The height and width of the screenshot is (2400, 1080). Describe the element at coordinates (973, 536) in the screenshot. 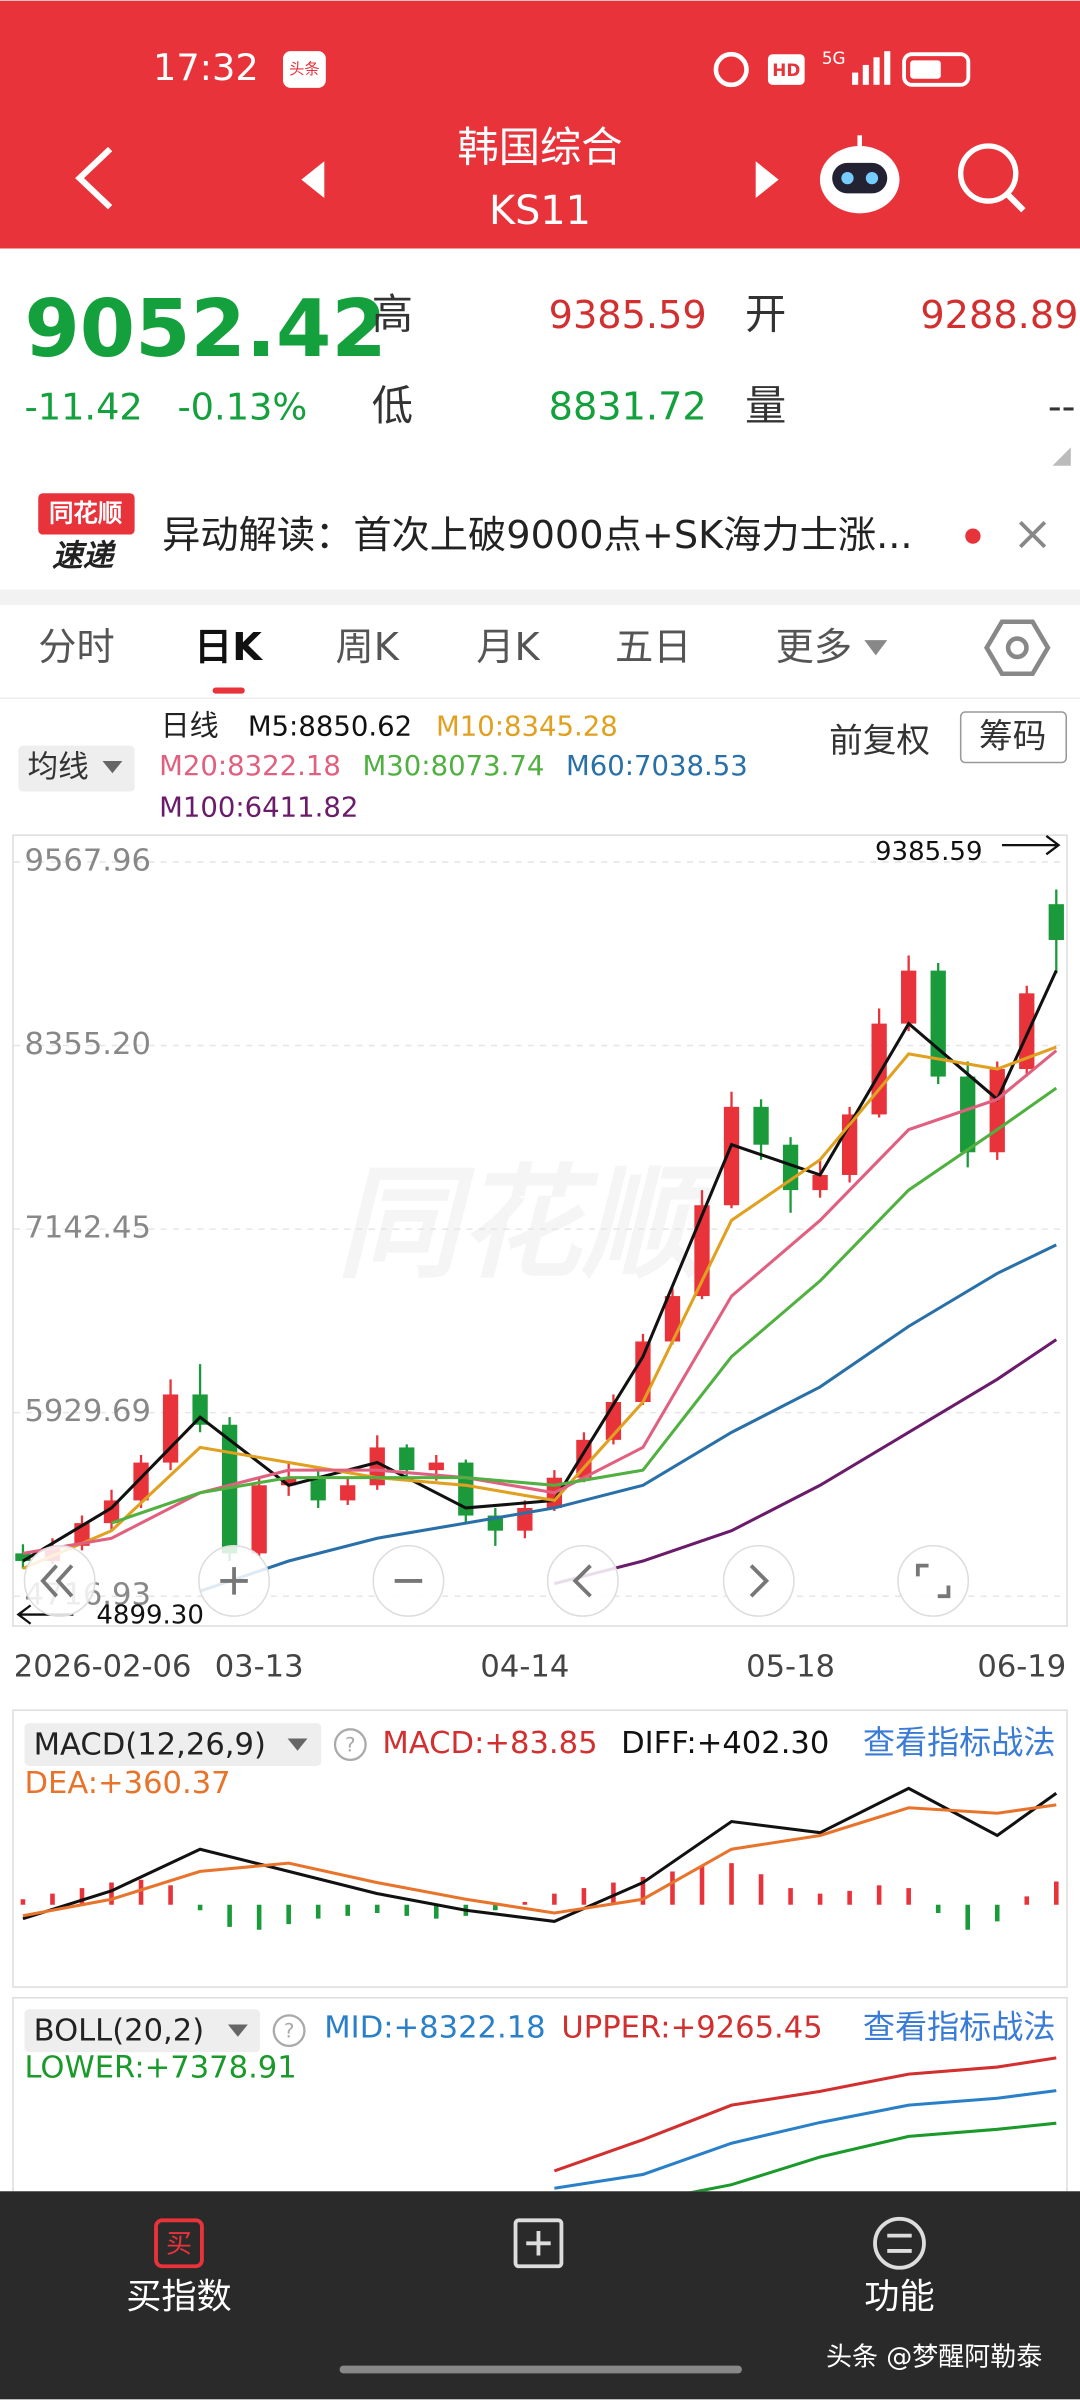

I see `news-unread-dot` at that location.